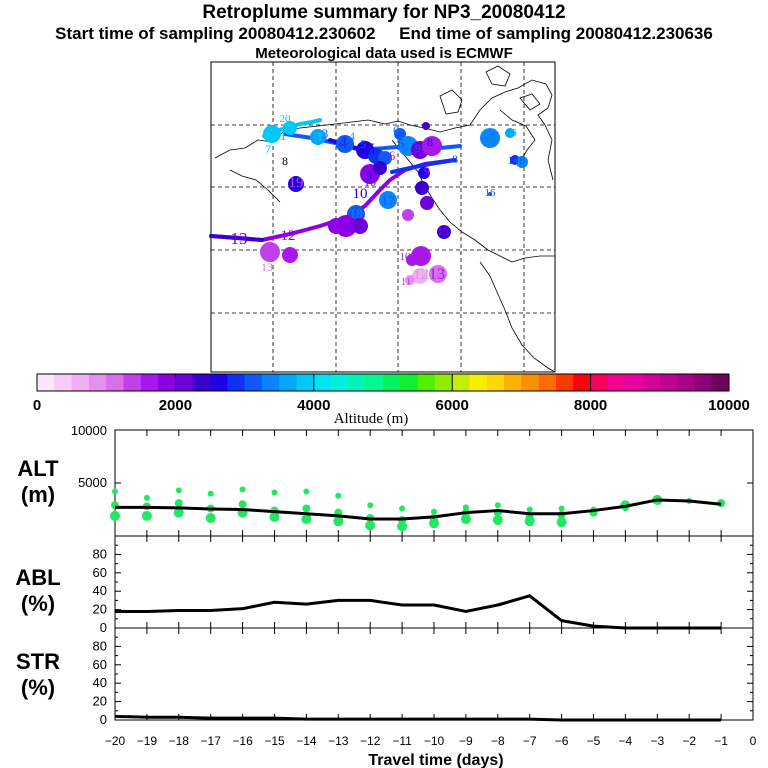  Describe the element at coordinates (385, 480) in the screenshot. I see `panel-alt: 10000 5000 ALT(m)` at that location.